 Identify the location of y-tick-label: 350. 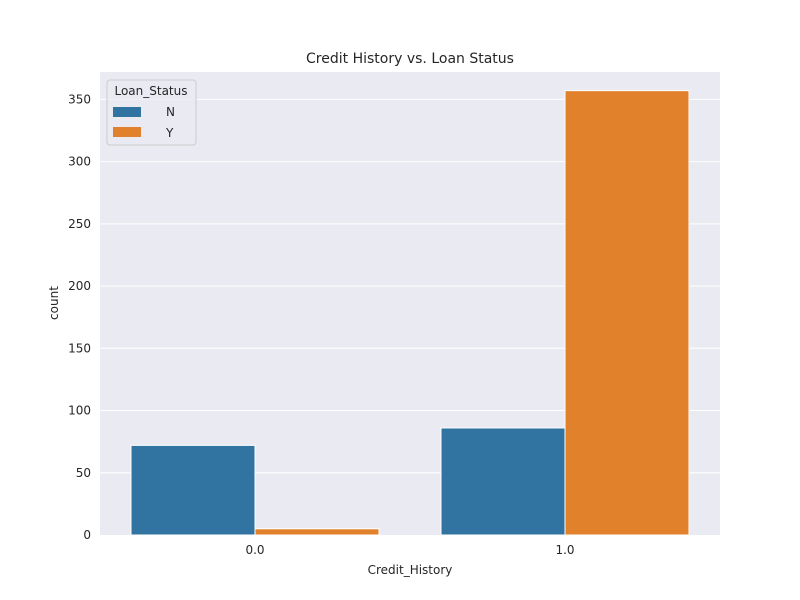
(79, 99).